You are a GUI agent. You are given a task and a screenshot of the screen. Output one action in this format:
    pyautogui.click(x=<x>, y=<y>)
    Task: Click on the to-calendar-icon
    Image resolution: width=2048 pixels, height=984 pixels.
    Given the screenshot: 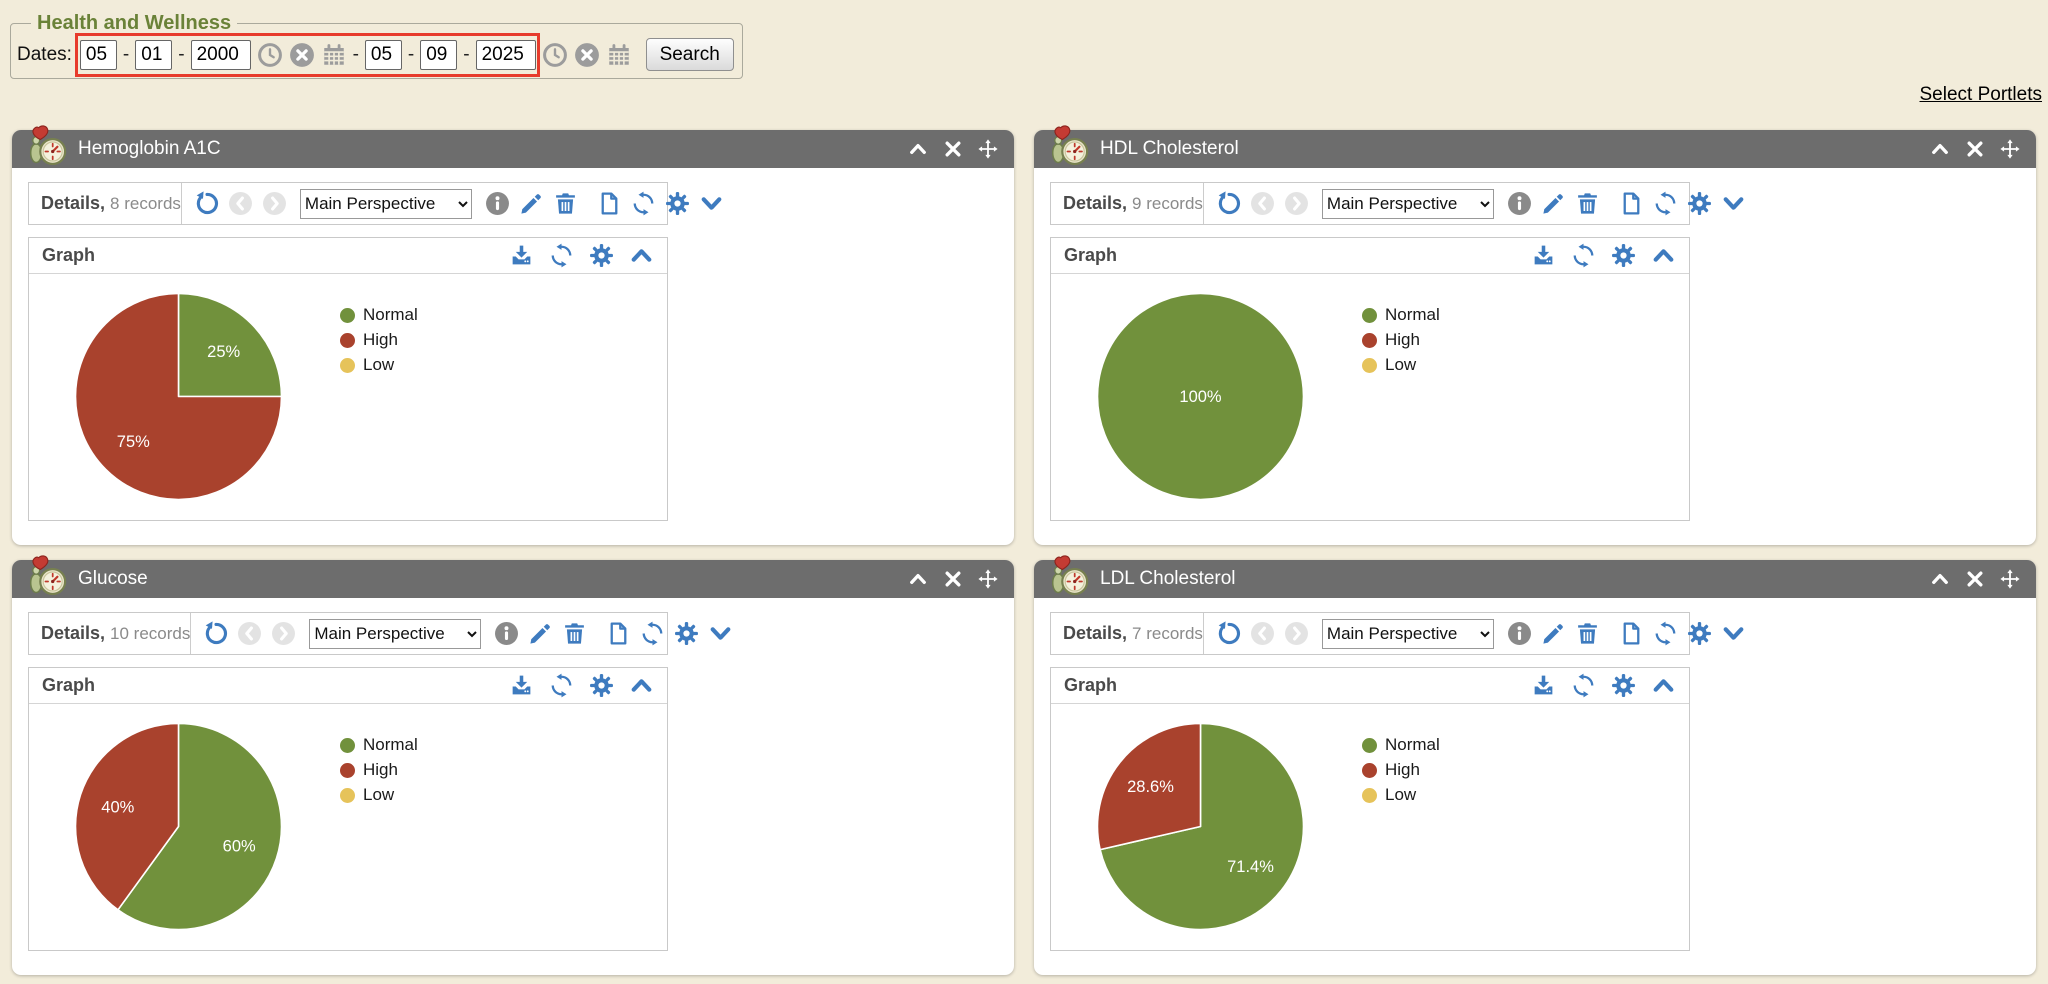 What is the action you would take?
    pyautogui.click(x=619, y=55)
    